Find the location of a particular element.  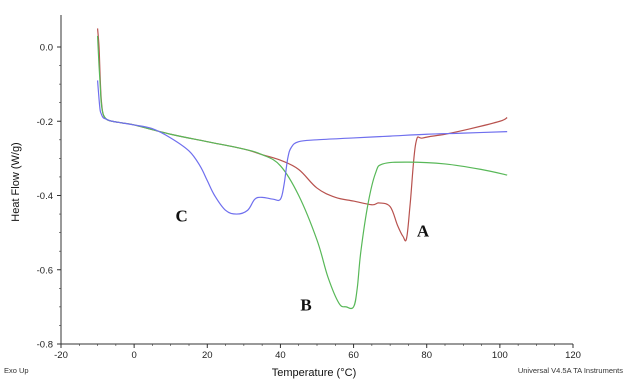

y-tick-label: -0.4 is located at coordinates (45, 196).